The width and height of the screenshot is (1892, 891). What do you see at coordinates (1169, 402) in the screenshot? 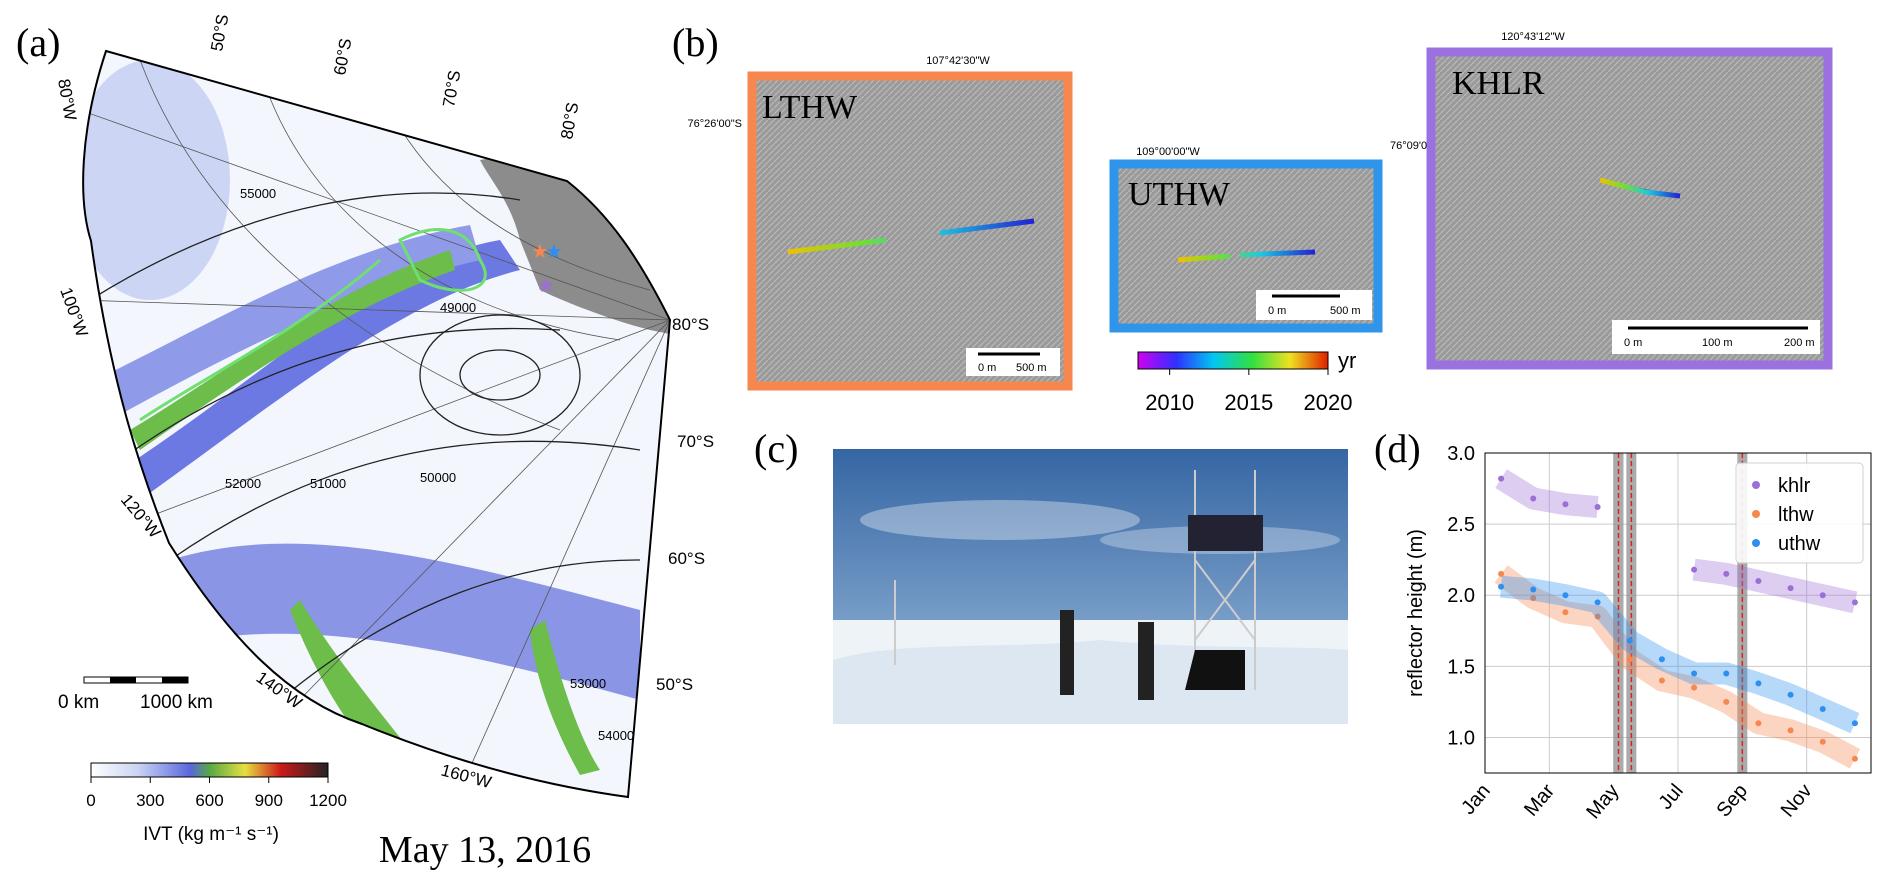
I see `colorbar-tick-label: 2010` at bounding box center [1169, 402].